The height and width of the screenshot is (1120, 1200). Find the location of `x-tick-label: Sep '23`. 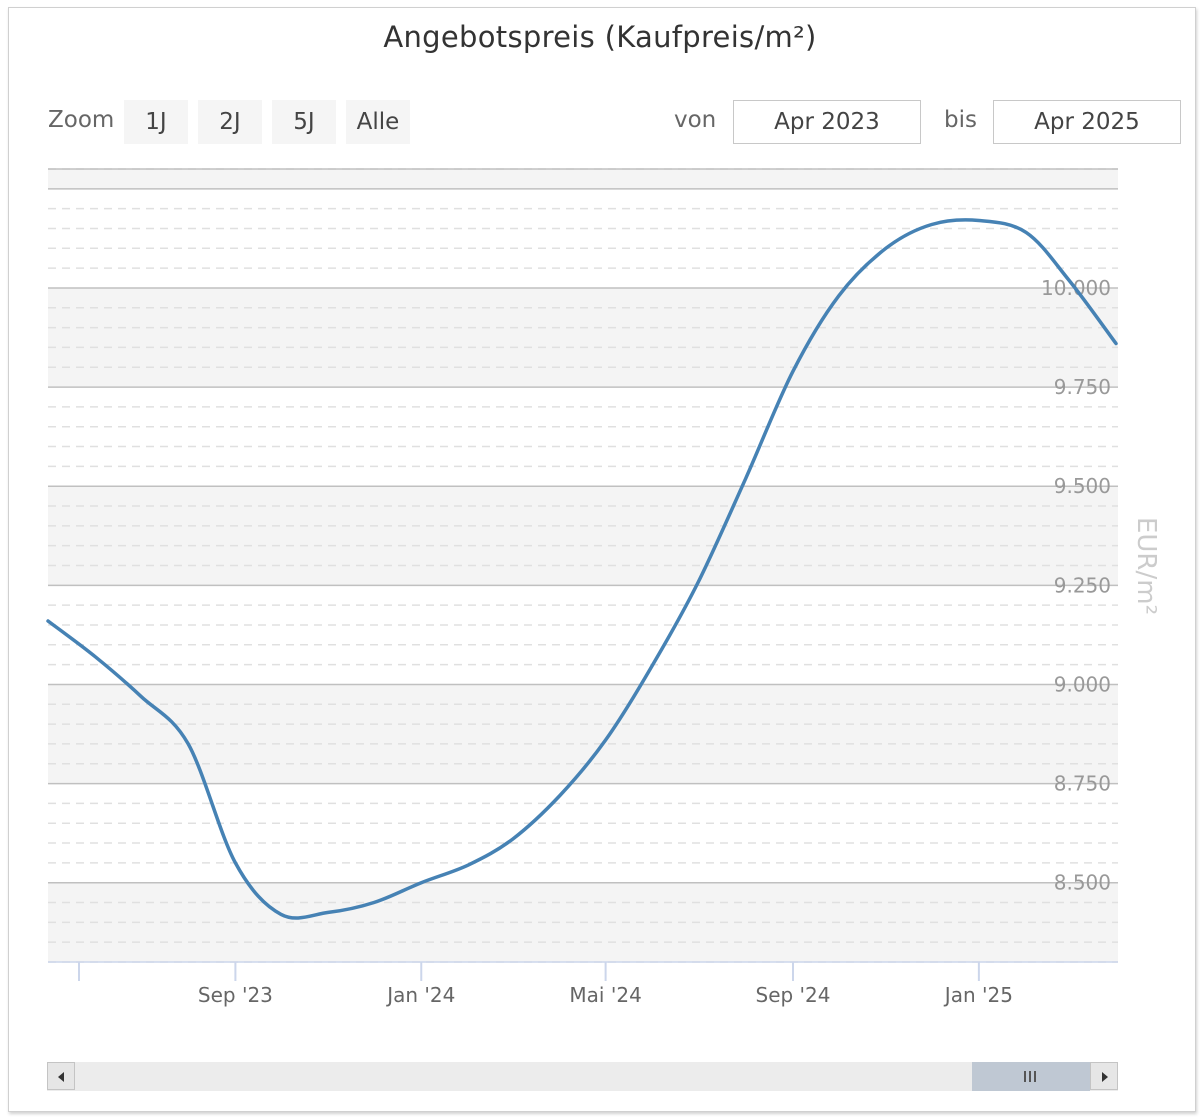

x-tick-label: Sep '23 is located at coordinates (235, 995).